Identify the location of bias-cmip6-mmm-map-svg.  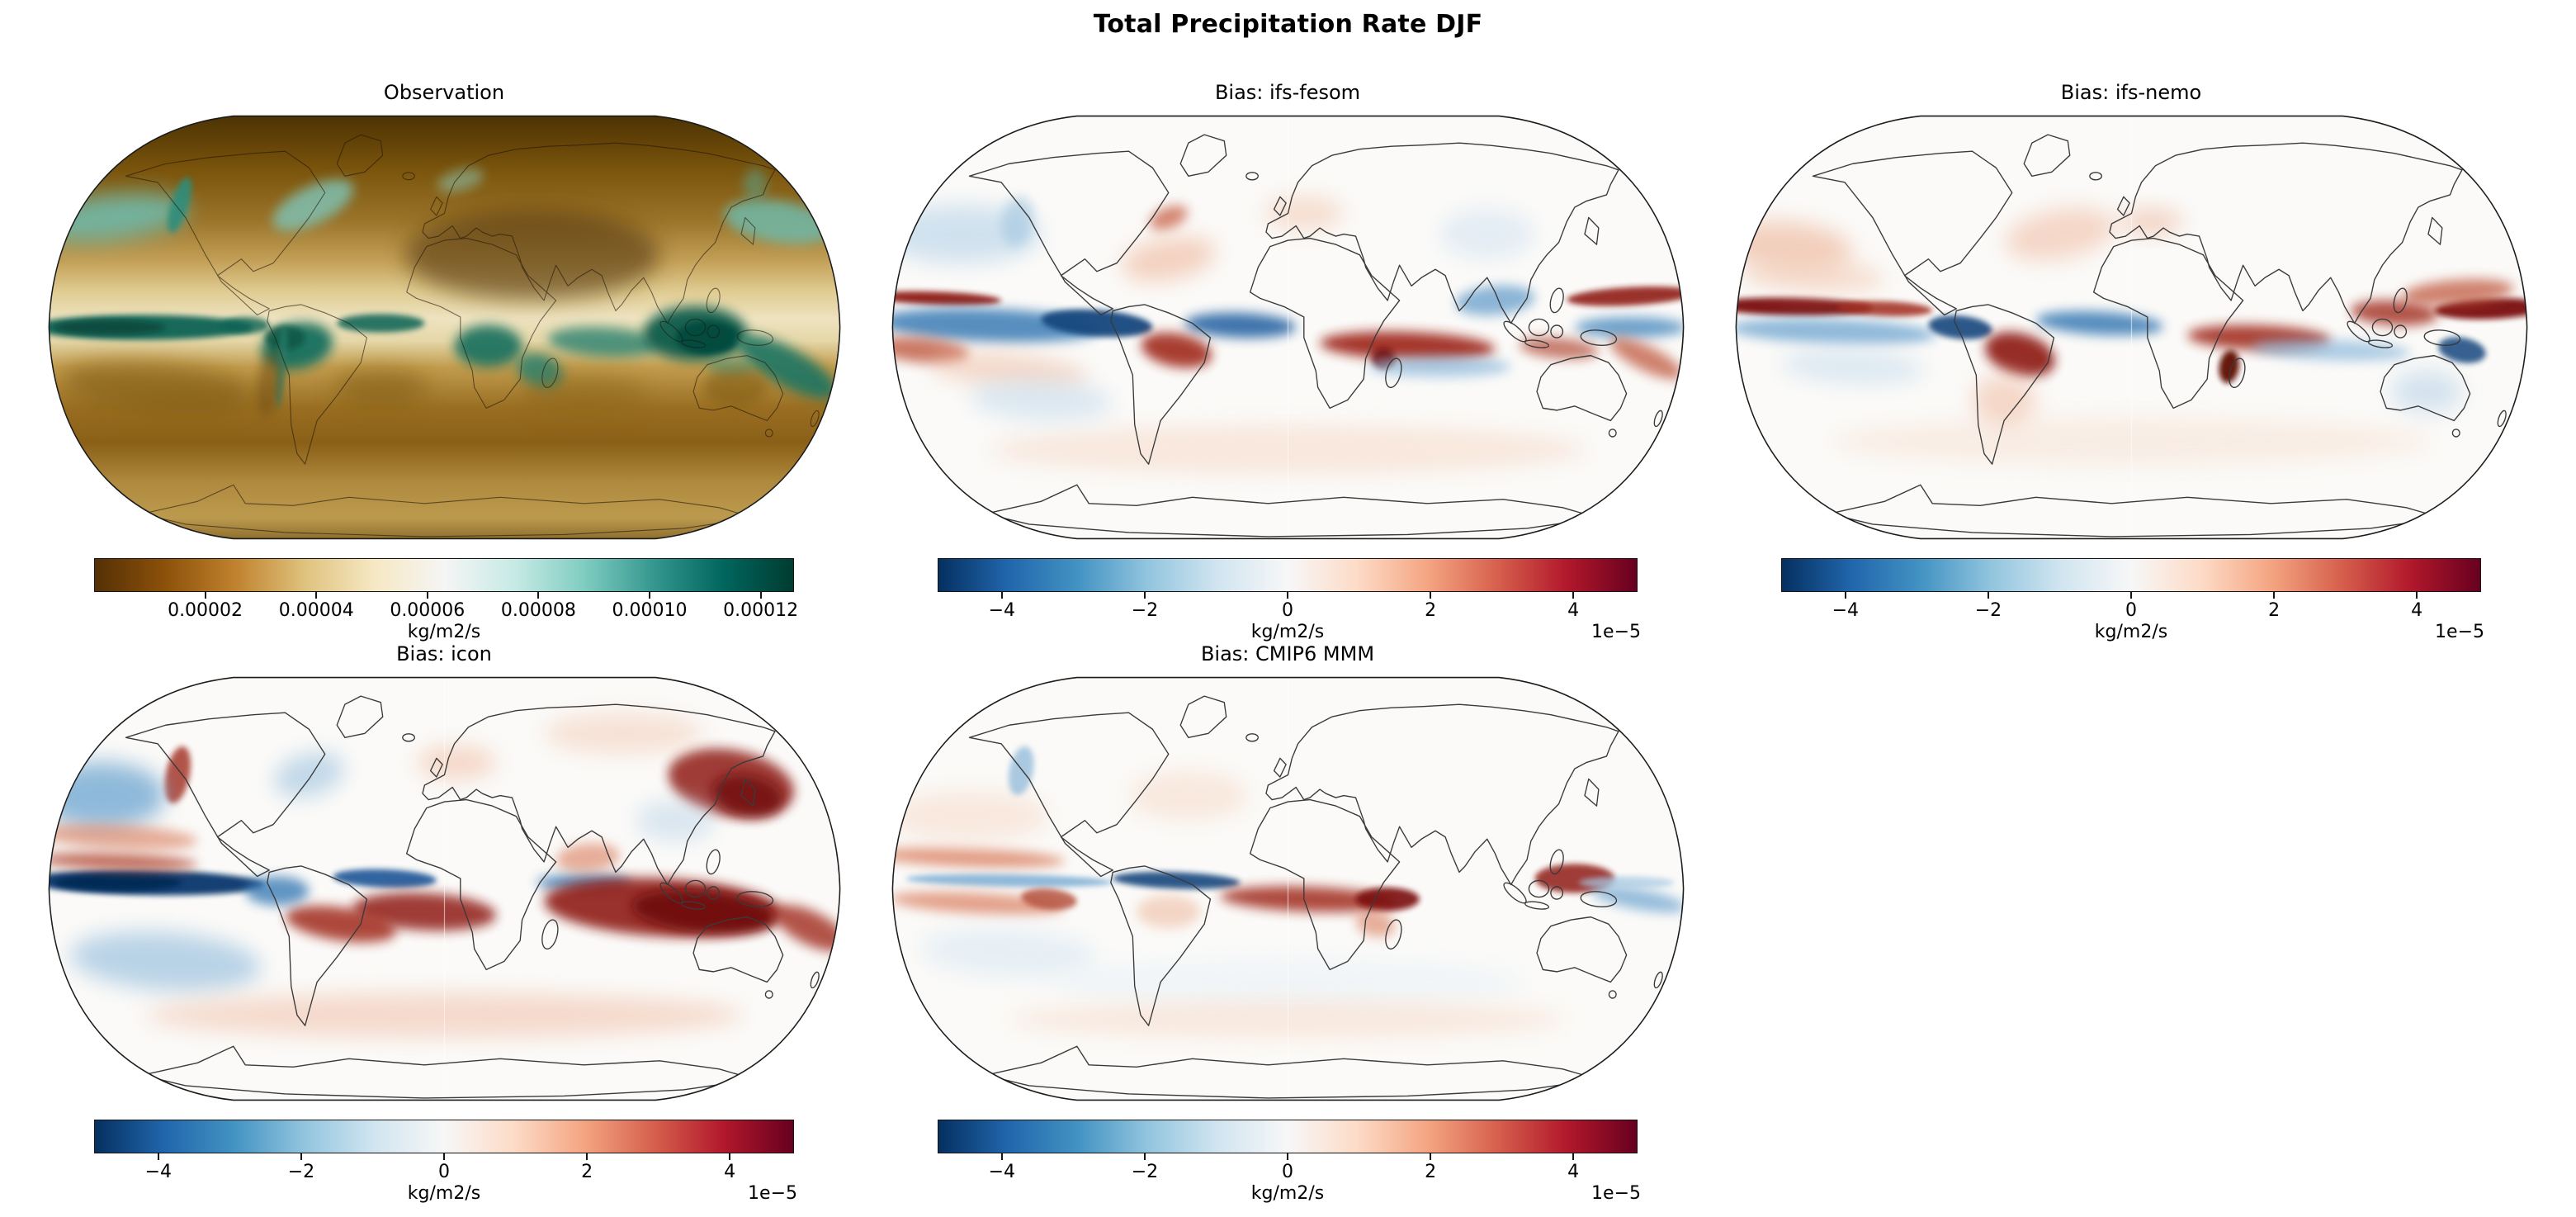
(1287, 888).